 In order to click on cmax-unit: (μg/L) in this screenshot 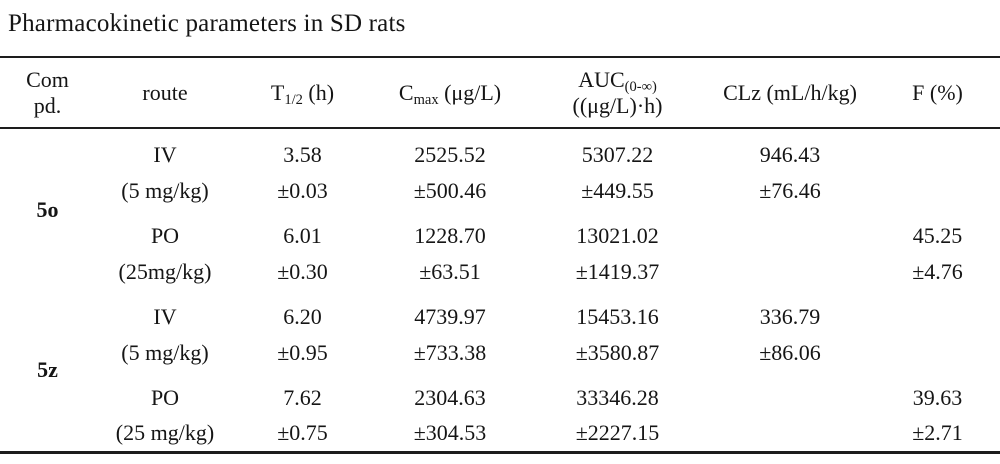, I will do `click(470, 92)`.